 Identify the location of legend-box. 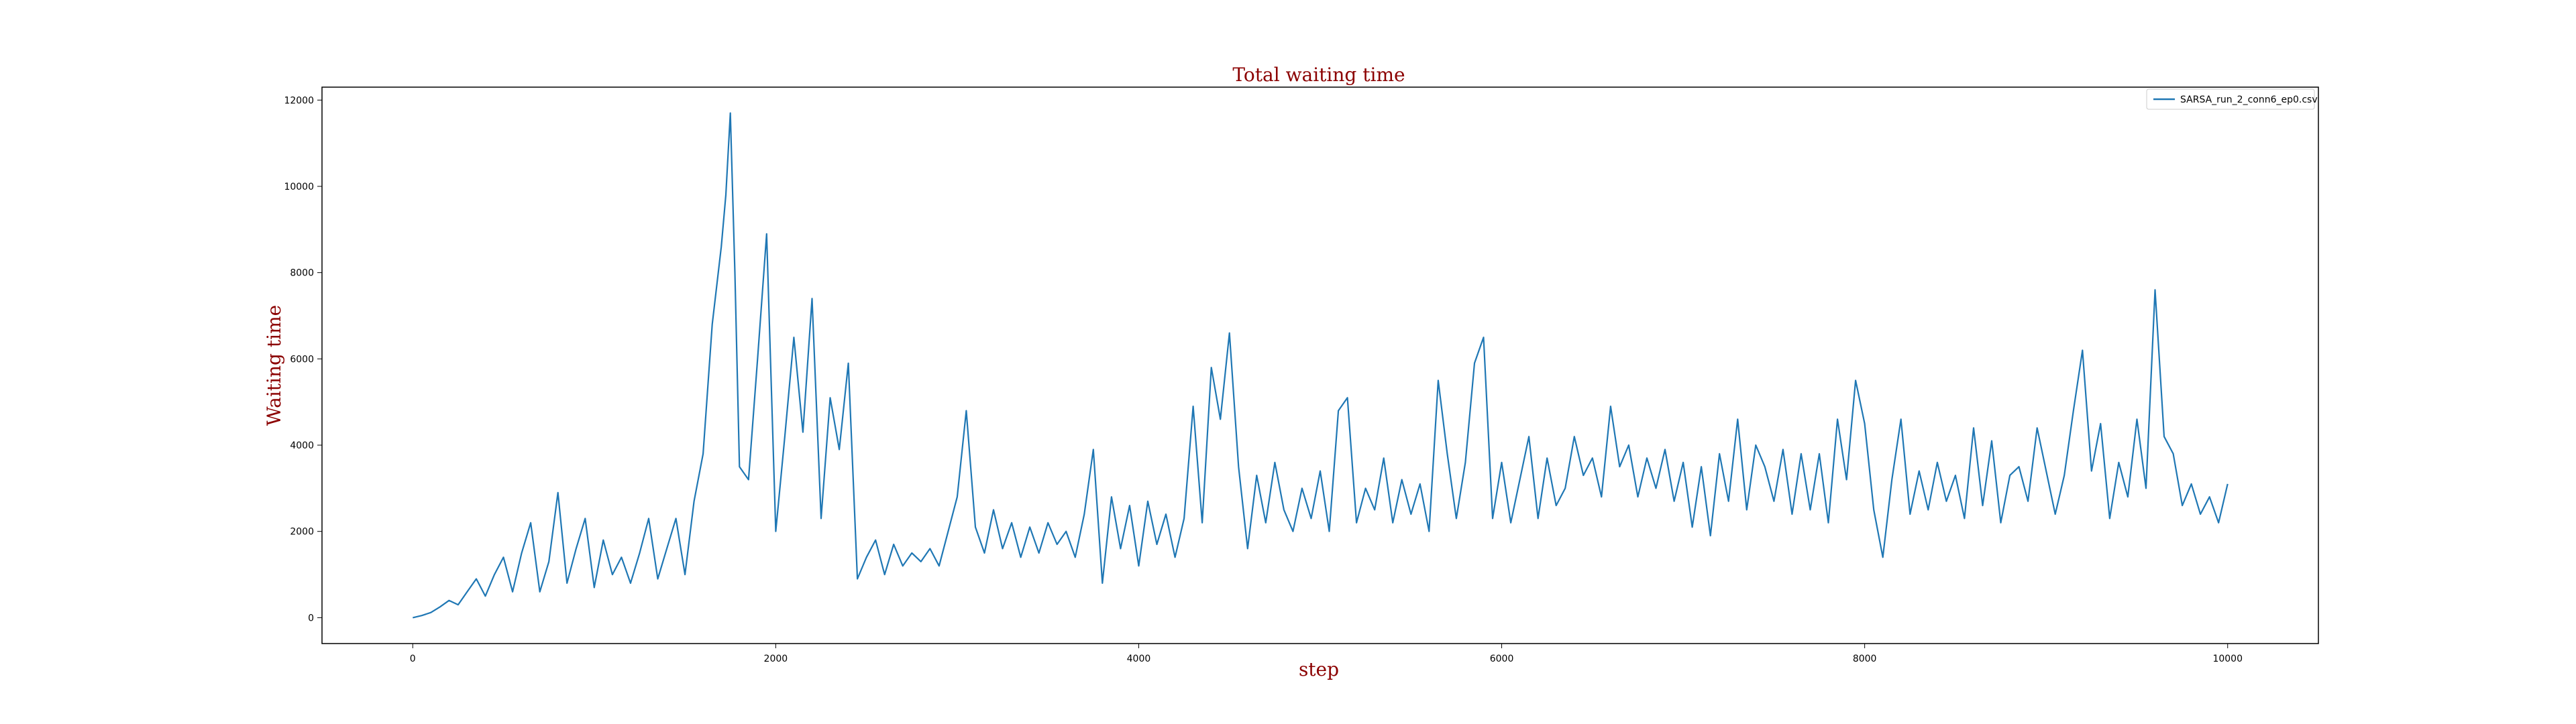
(2230, 99).